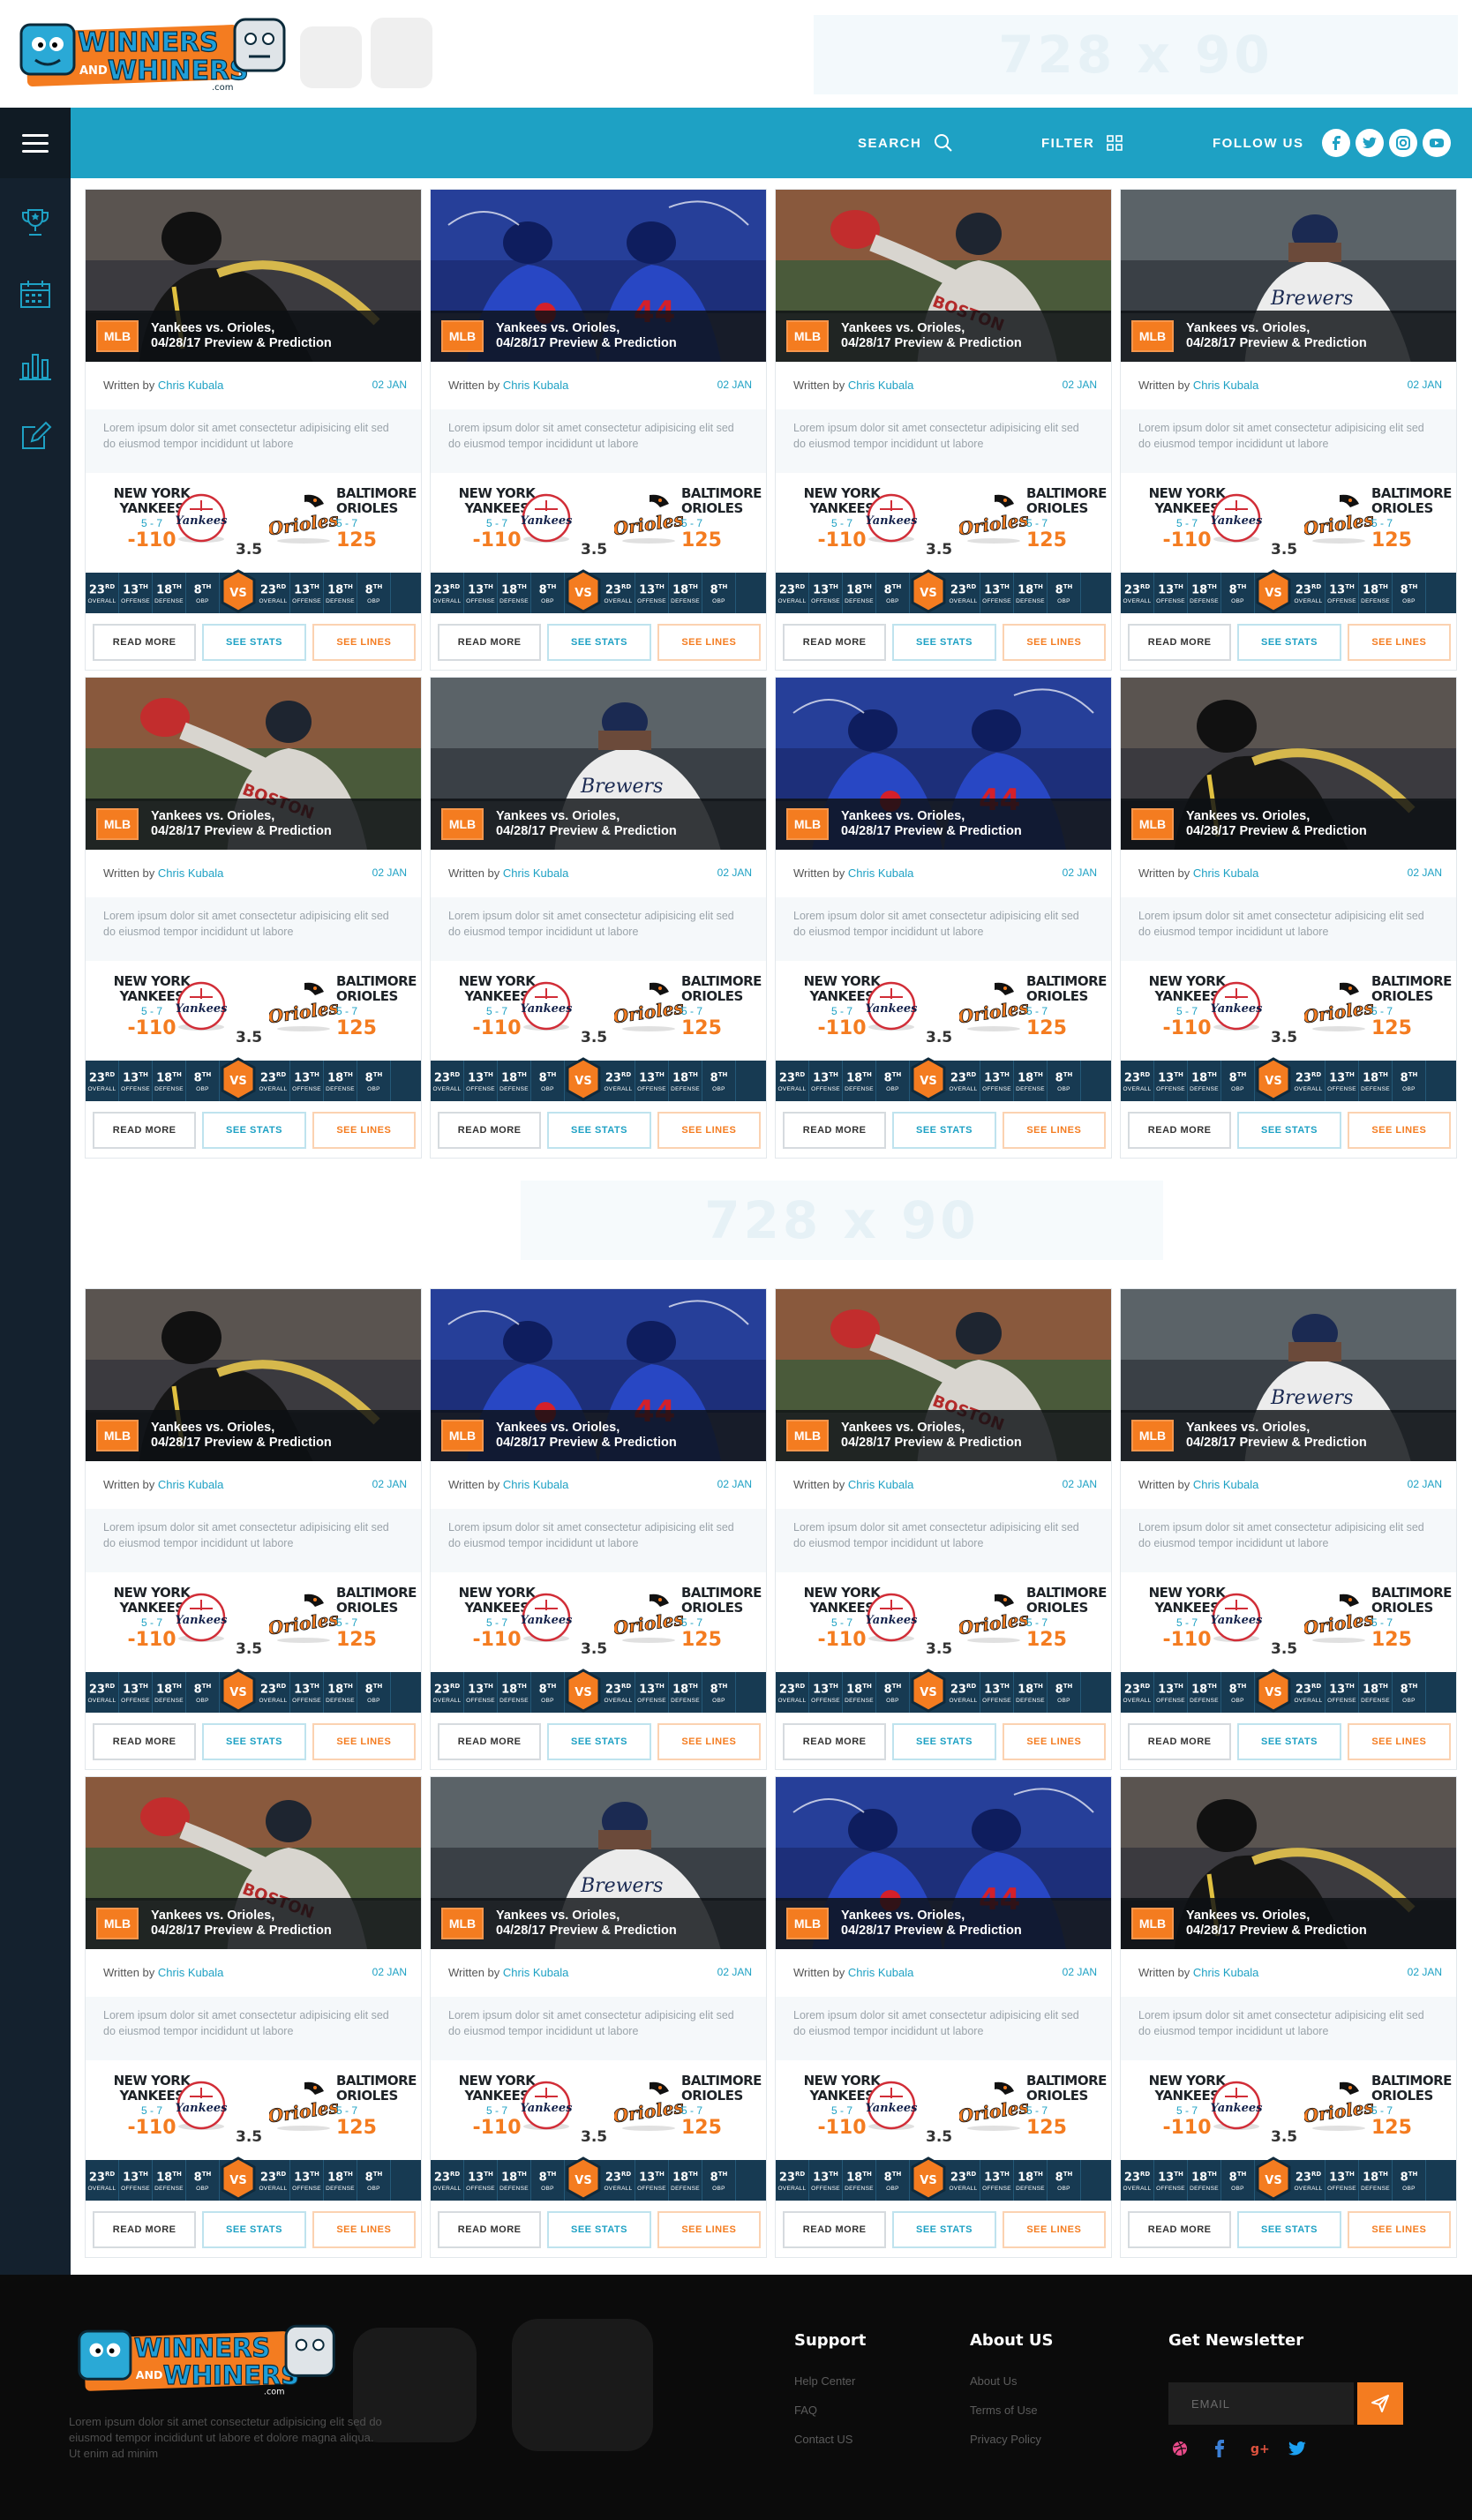 This screenshot has height=2520, width=1472. I want to click on twitter-footer-icon, so click(1297, 2448).